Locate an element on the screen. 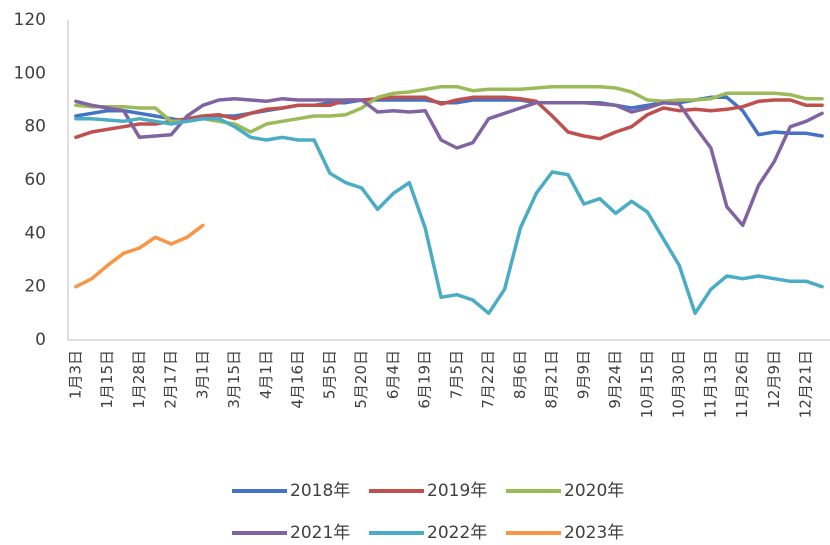 The width and height of the screenshot is (830, 545). x-tick-label: 6月19日 is located at coordinates (425, 379).